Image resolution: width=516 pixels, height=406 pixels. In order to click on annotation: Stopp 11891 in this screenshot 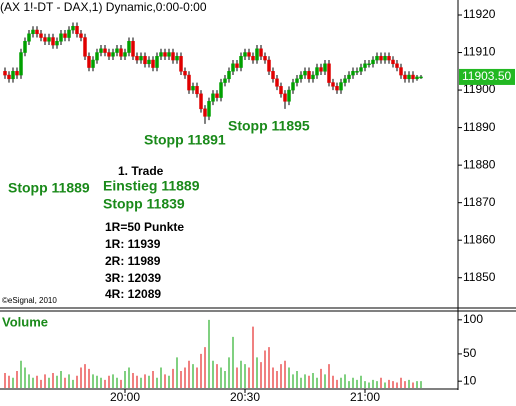, I will do `click(185, 140)`.